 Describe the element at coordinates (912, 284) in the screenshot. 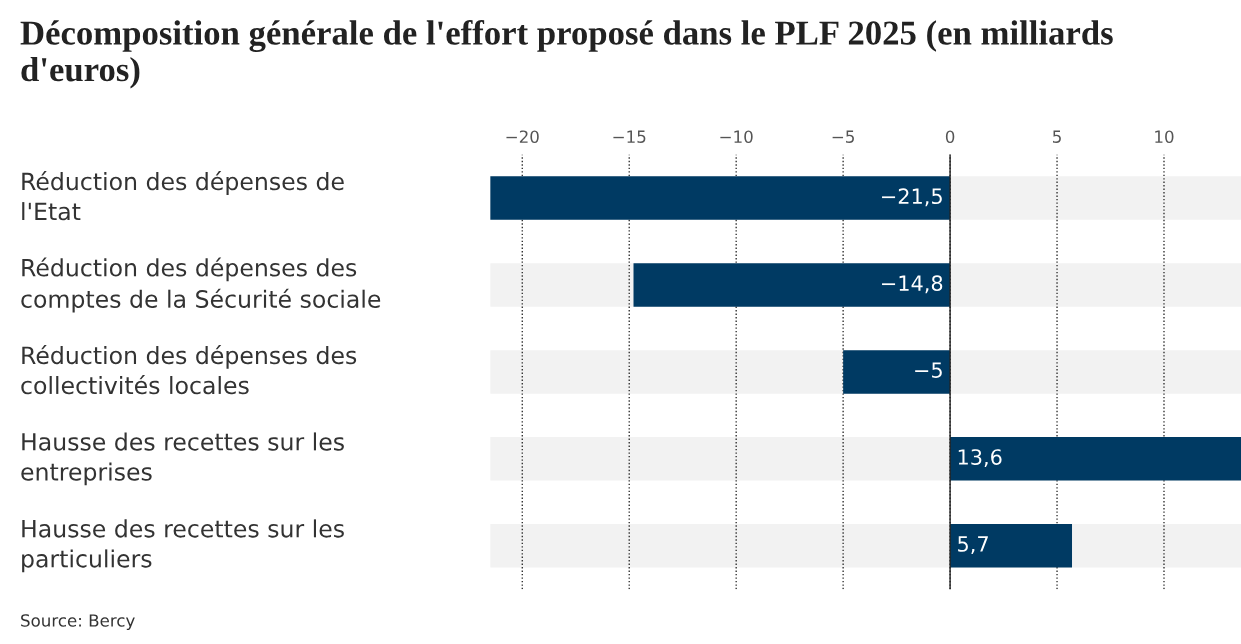

I see `data-label: −14,8` at that location.